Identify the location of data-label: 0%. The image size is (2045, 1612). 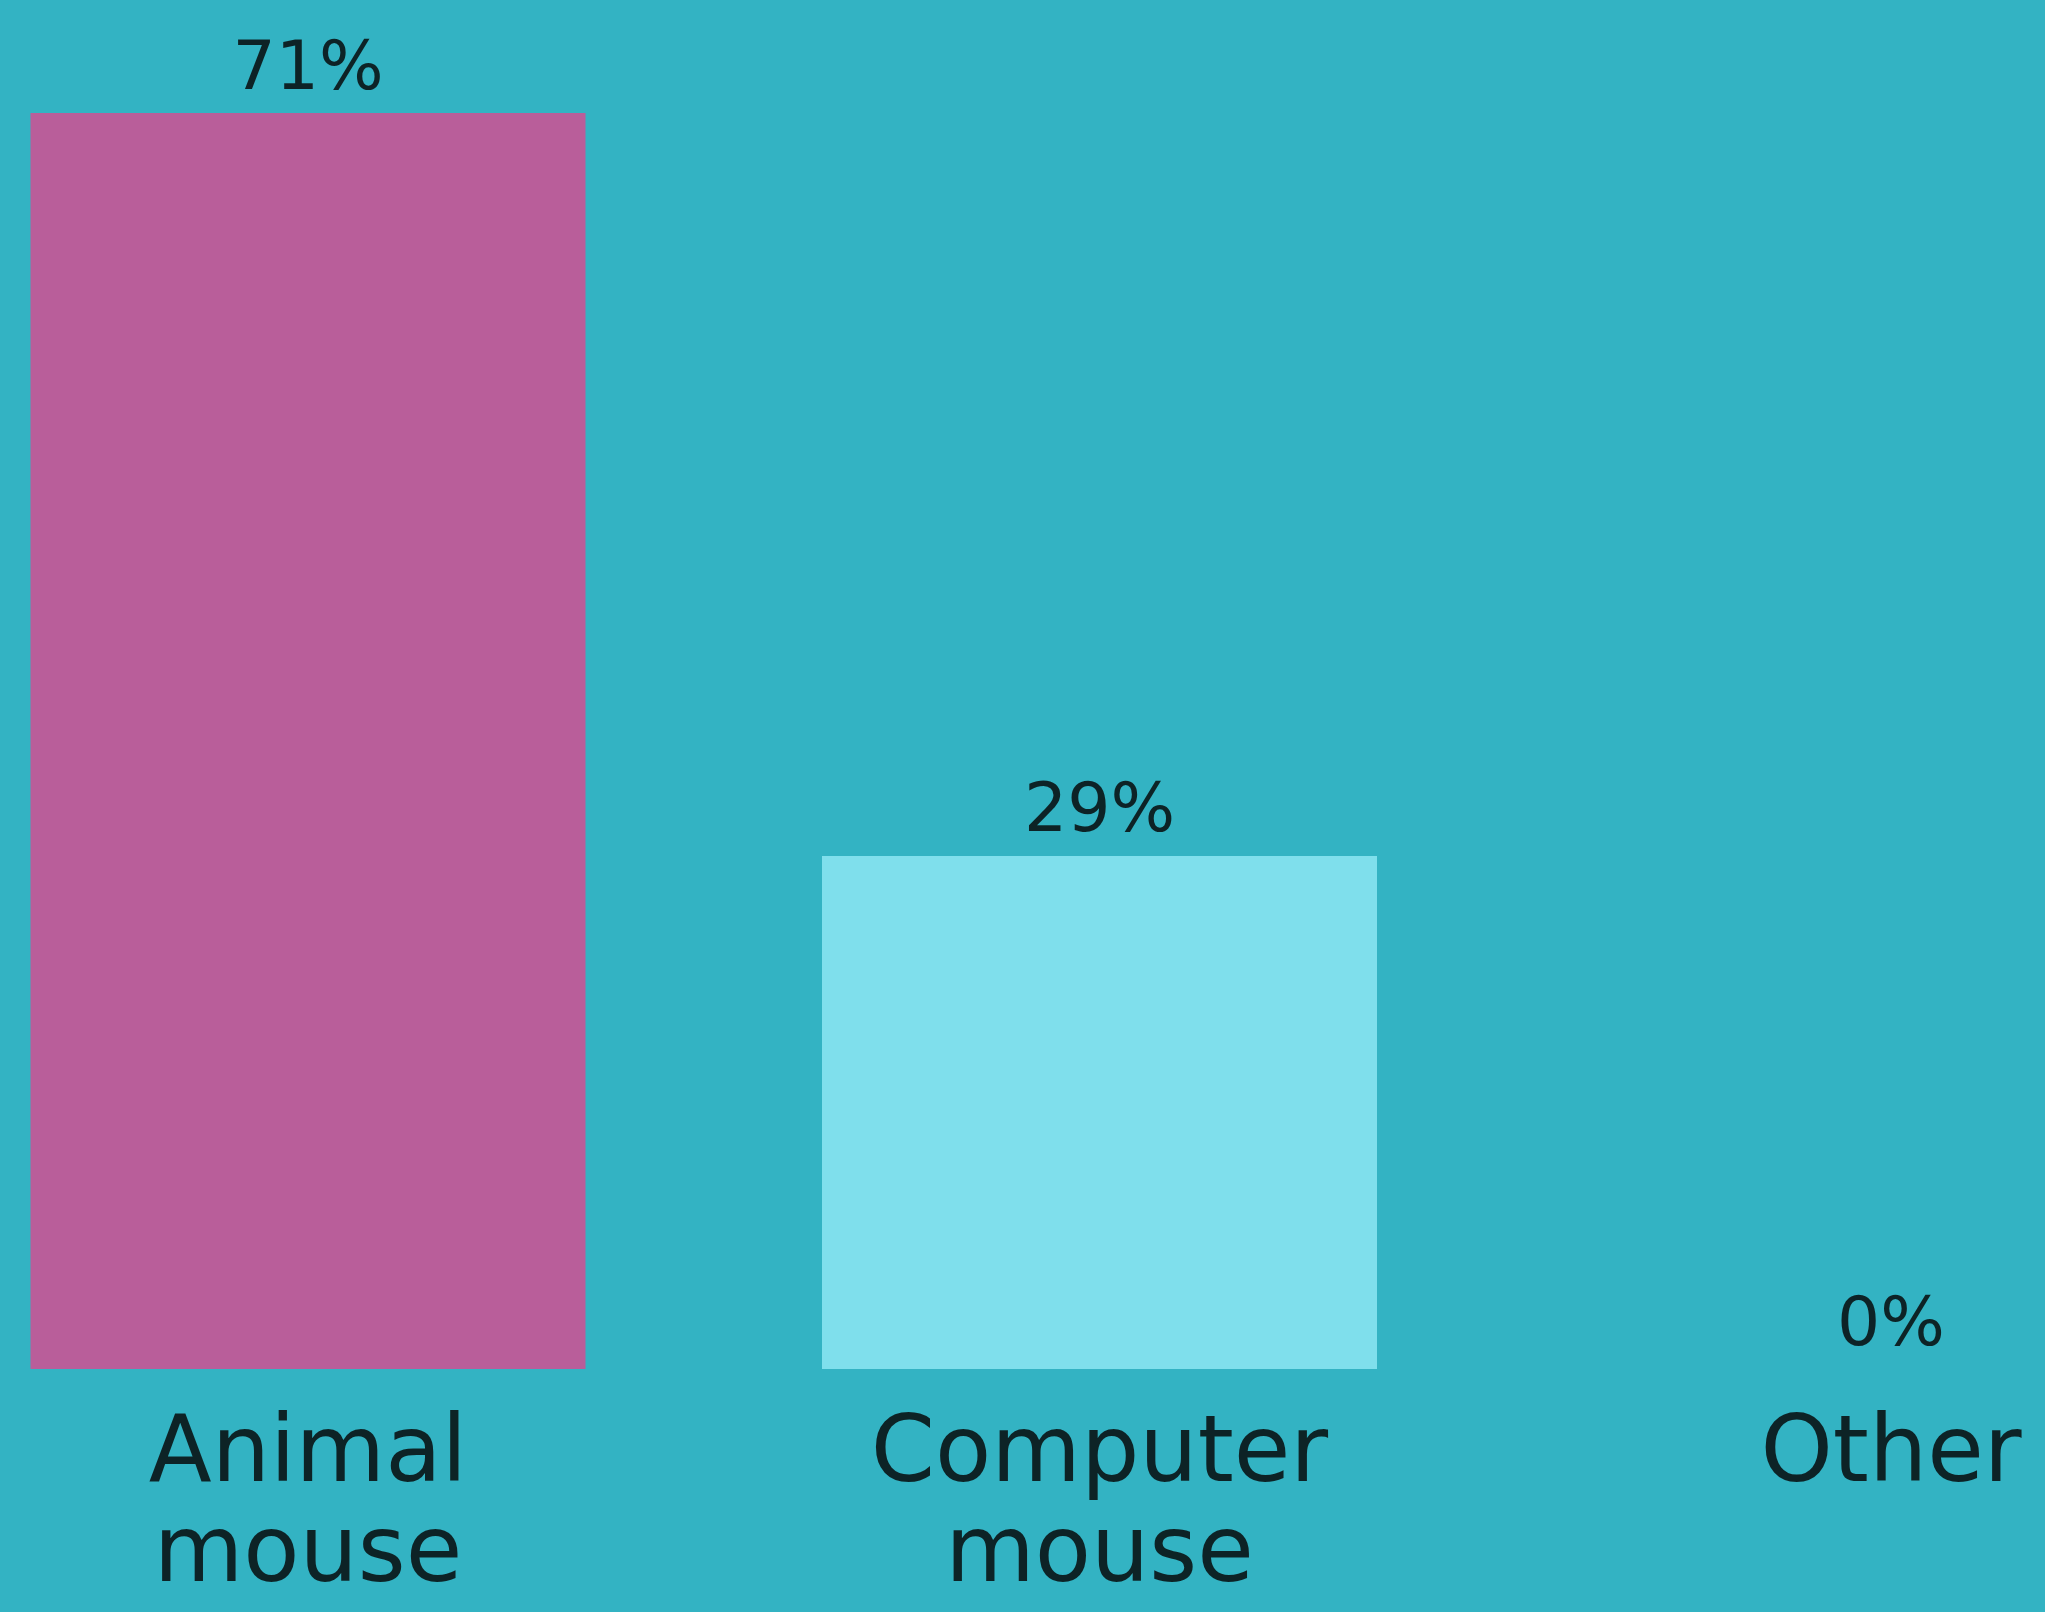
(1891, 1321).